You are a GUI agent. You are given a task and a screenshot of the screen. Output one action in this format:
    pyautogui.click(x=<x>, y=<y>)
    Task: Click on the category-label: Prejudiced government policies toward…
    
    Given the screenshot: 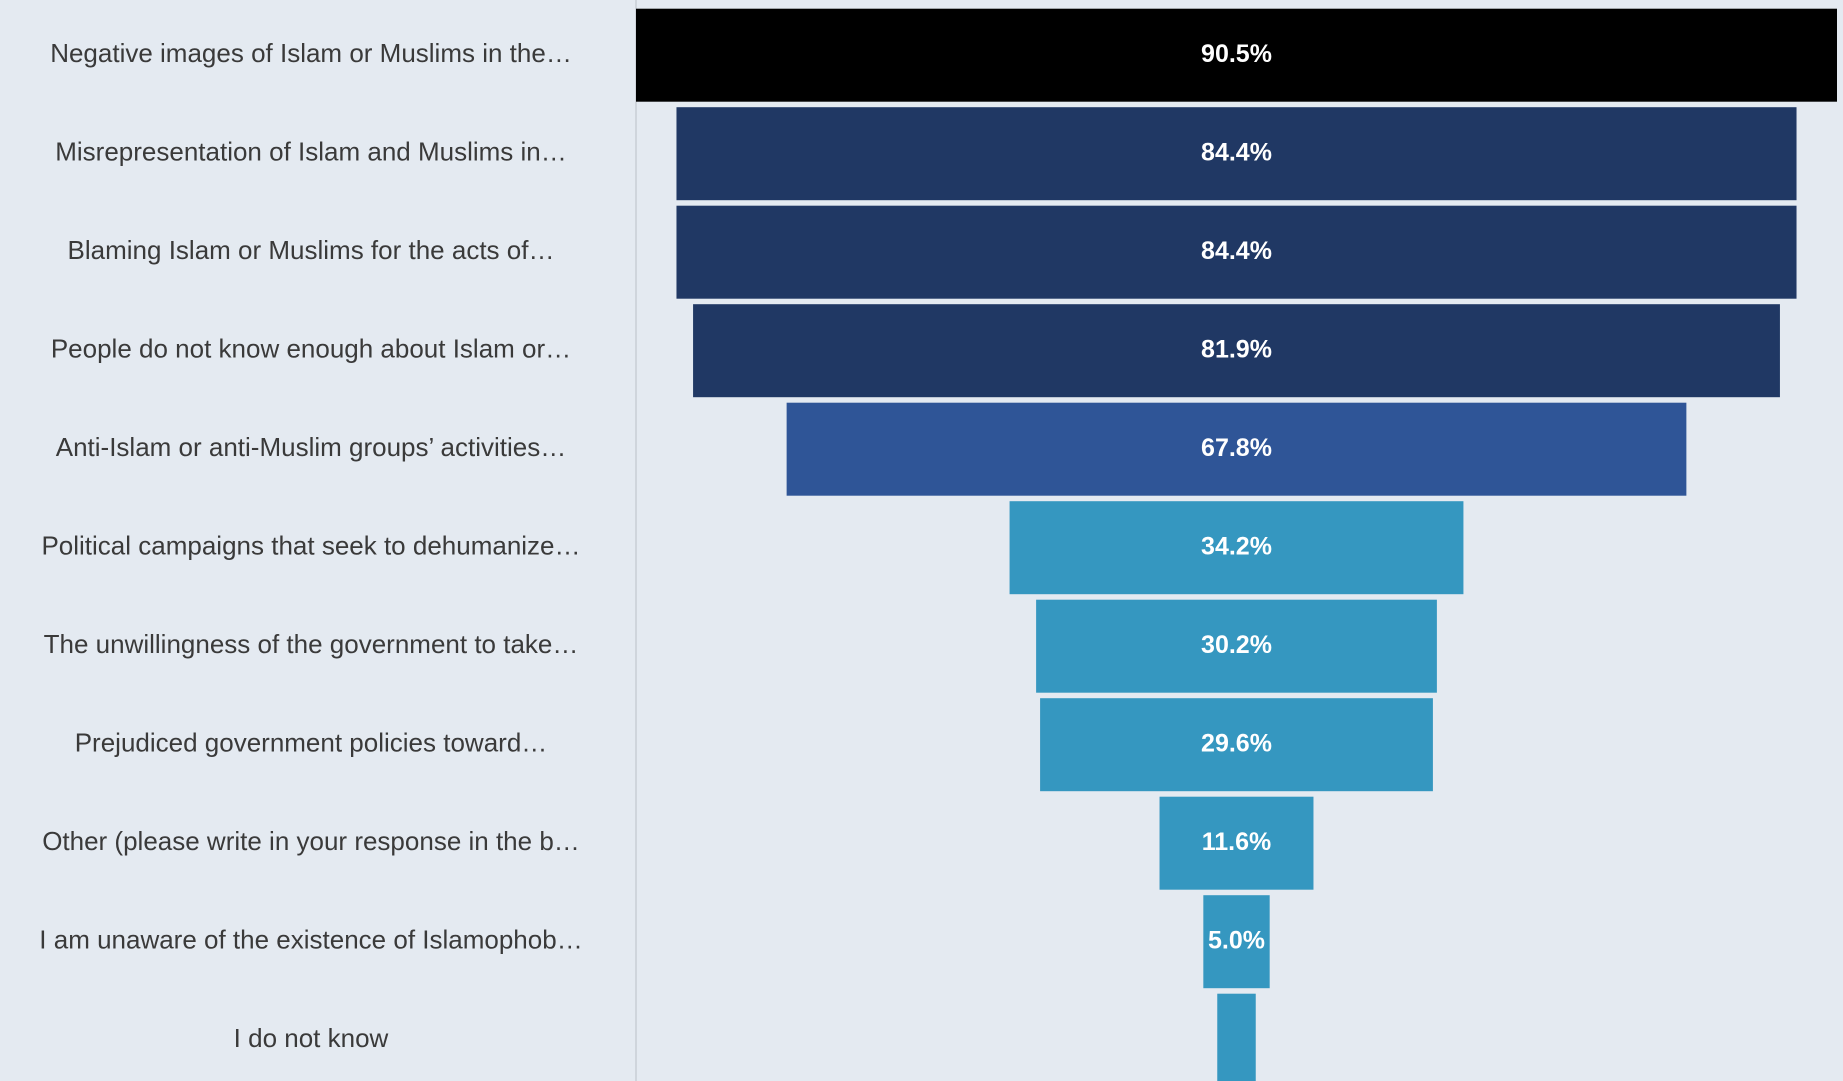 What is the action you would take?
    pyautogui.click(x=311, y=743)
    